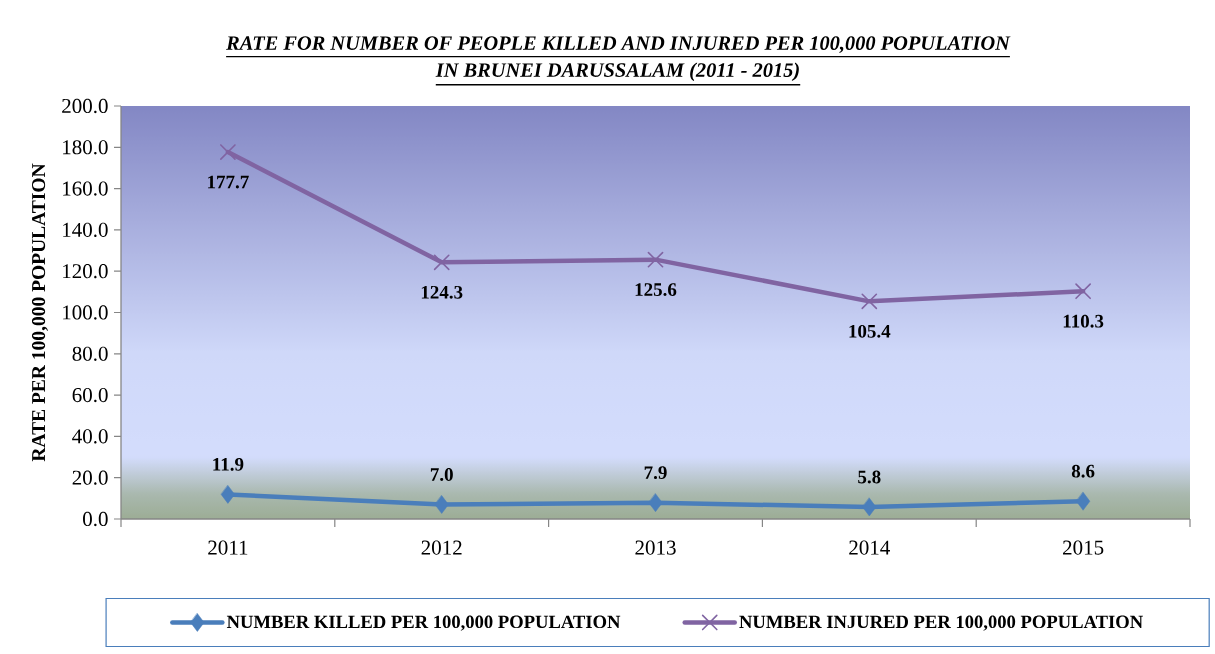 The width and height of the screenshot is (1215, 654). I want to click on y-tick-label: 180.0, so click(85, 147).